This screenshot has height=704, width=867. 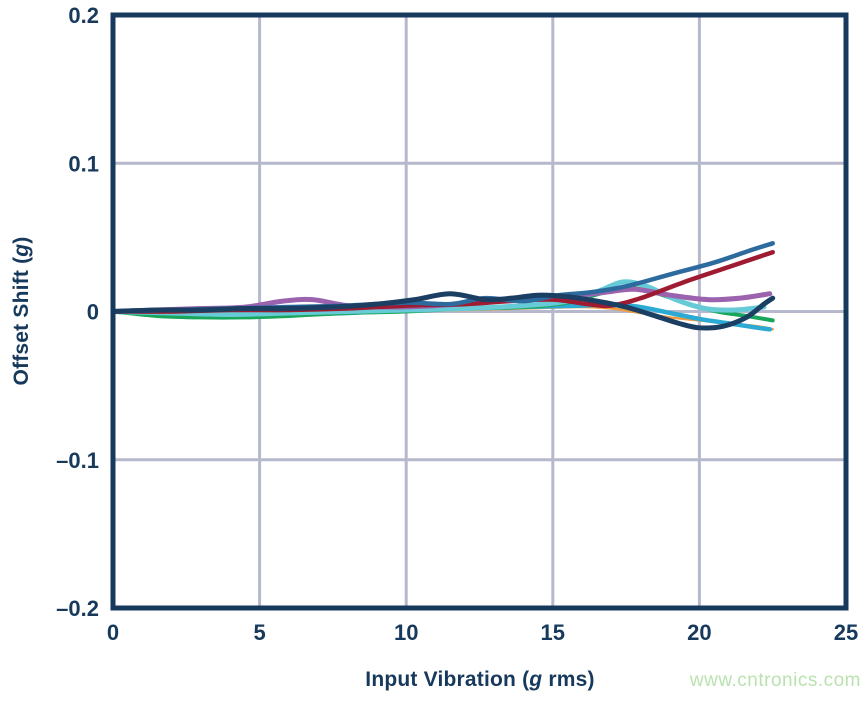 I want to click on y-axis-title-italic-g: g, so click(x=21, y=250).